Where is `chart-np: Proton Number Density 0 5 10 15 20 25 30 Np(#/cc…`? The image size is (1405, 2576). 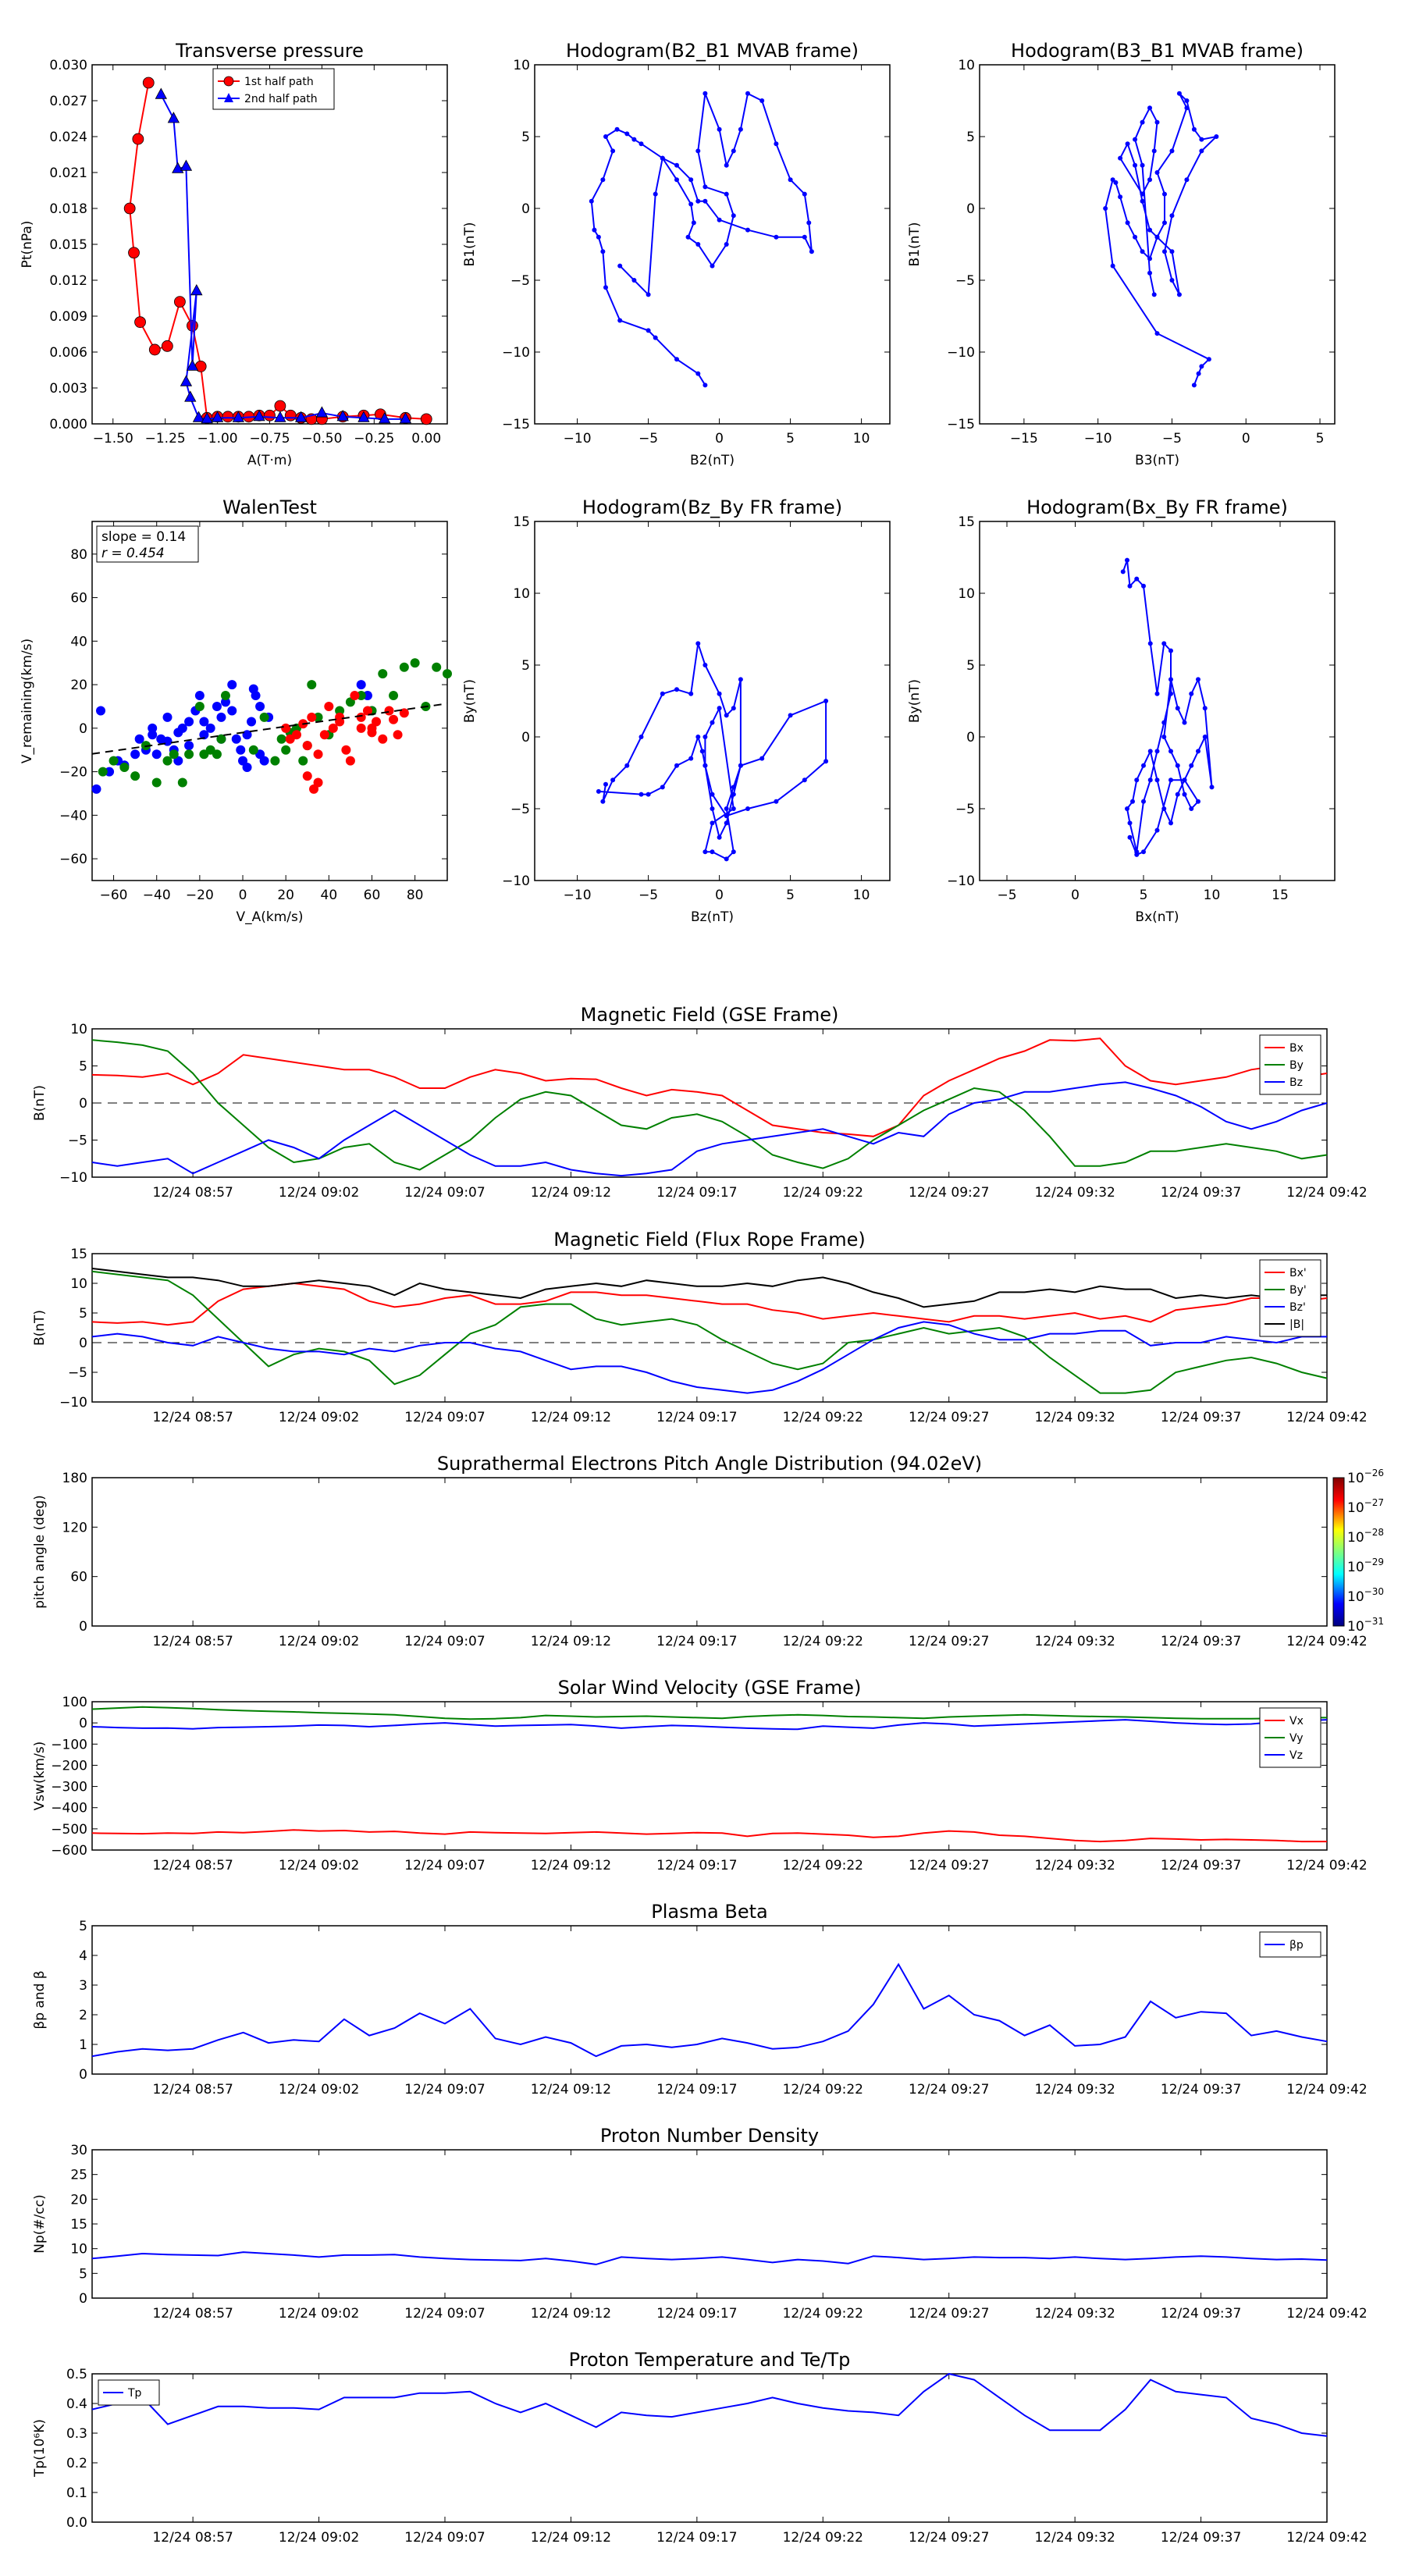 chart-np: Proton Number Density 0 5 10 15 20 25 30 Np(#/cc… is located at coordinates (700, 2223).